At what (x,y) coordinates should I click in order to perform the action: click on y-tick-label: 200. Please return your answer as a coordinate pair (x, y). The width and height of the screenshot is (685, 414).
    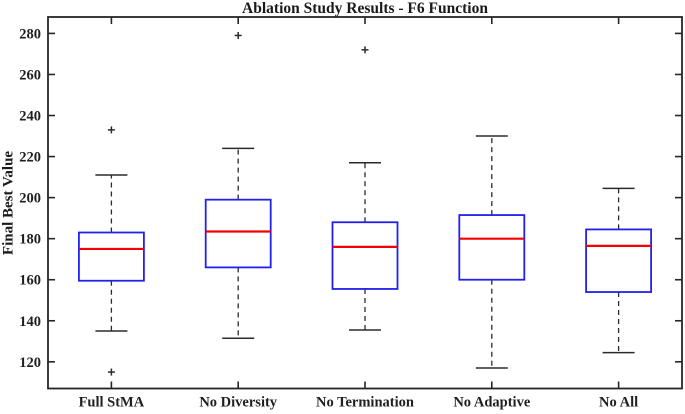
    Looking at the image, I should click on (30, 199).